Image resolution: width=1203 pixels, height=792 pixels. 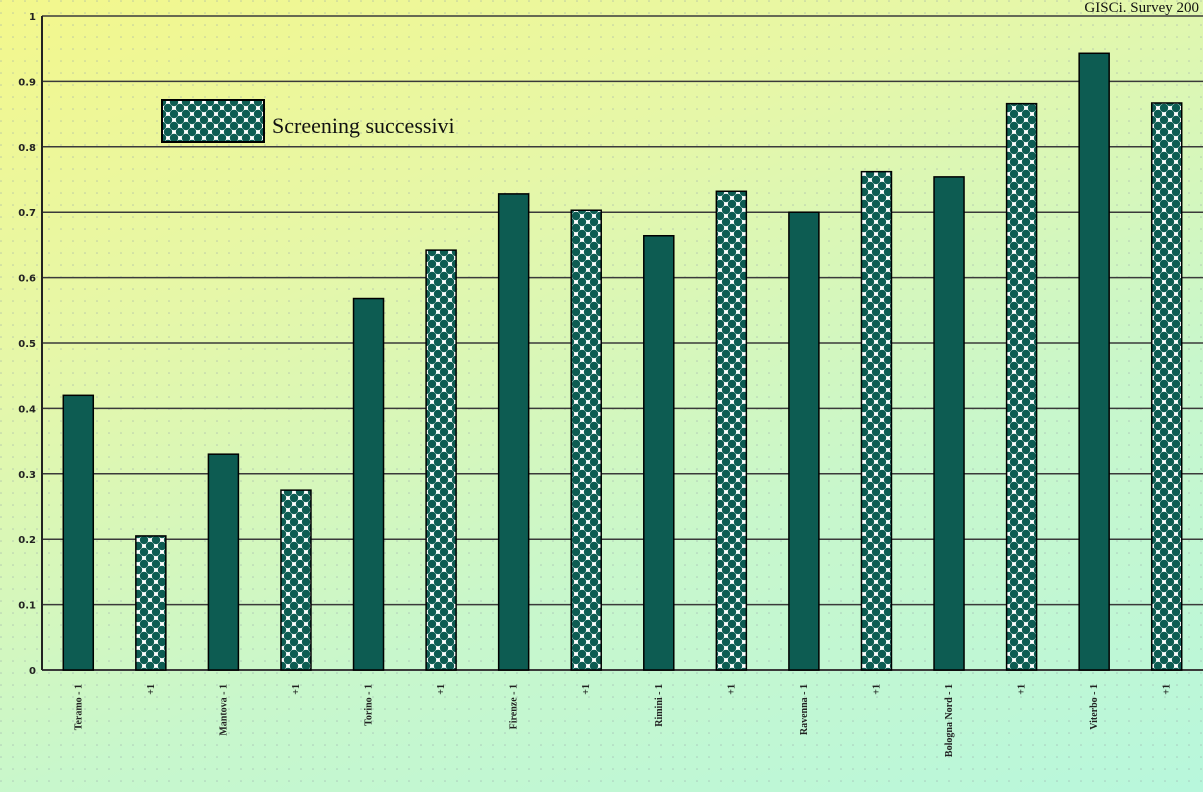 What do you see at coordinates (27, 606) in the screenshot?
I see `y-tick-label: 0.1` at bounding box center [27, 606].